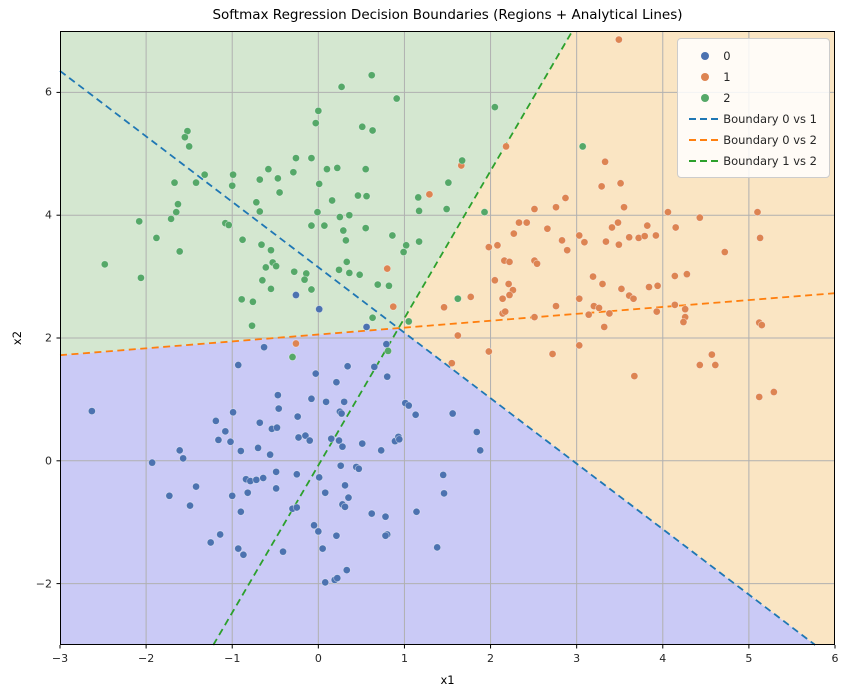 The width and height of the screenshot is (849, 699). I want to click on x-tick-label: 4, so click(663, 658).